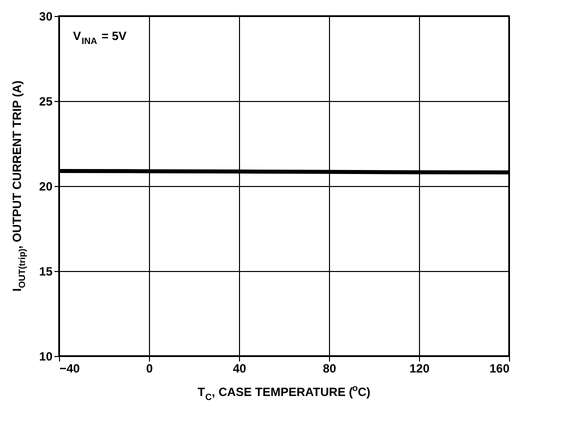  What do you see at coordinates (70, 369) in the screenshot?
I see `x-tick-label: −40` at bounding box center [70, 369].